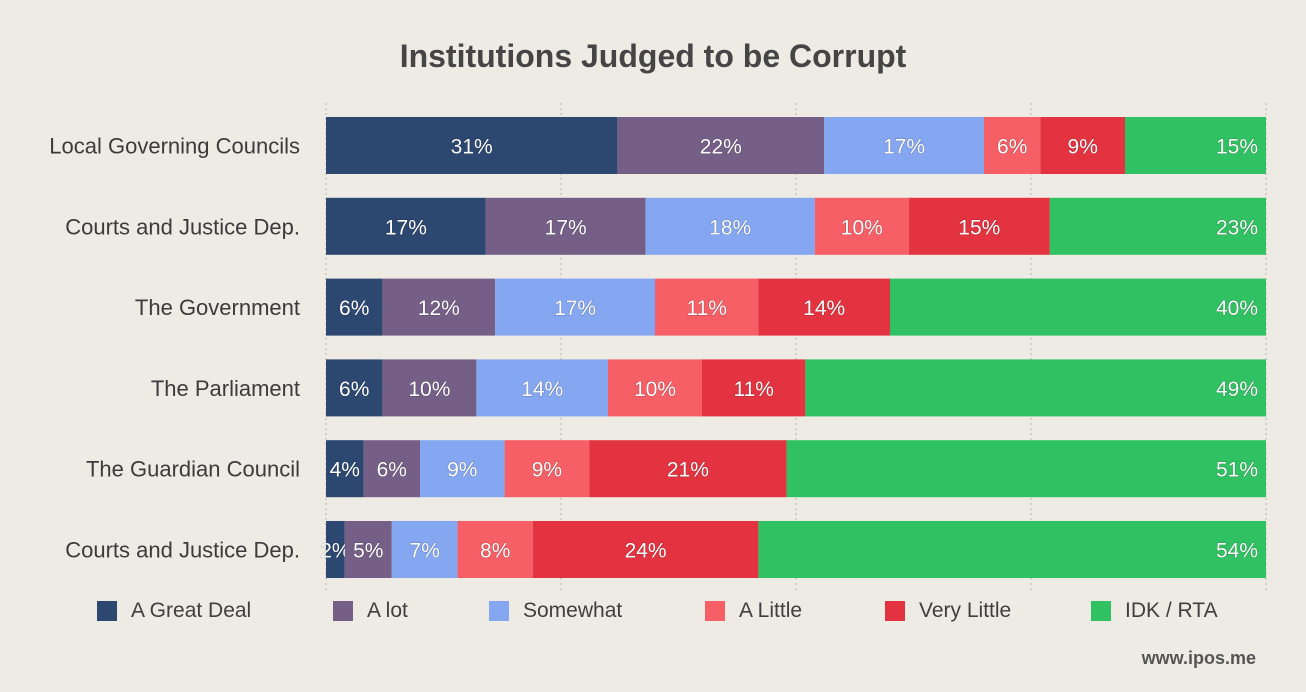  Describe the element at coordinates (1237, 227) in the screenshot. I see `data-label: 23%` at that location.